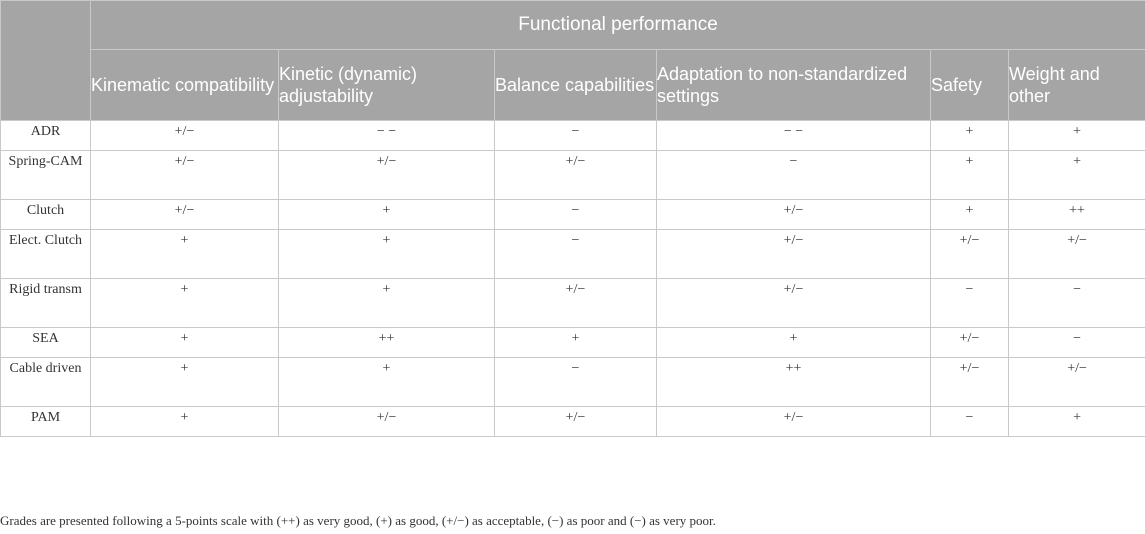  Describe the element at coordinates (386, 85) in the screenshot. I see `column-header: Kinetic (dynamic) adjustability` at that location.